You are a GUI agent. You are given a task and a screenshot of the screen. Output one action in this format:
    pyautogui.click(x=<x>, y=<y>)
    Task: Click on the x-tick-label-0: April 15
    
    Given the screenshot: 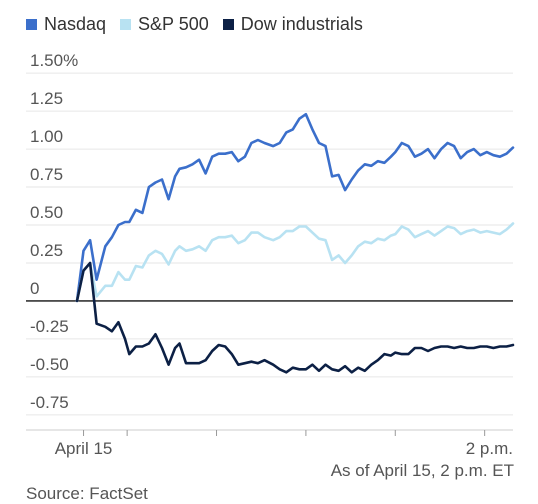 What is the action you would take?
    pyautogui.click(x=84, y=448)
    